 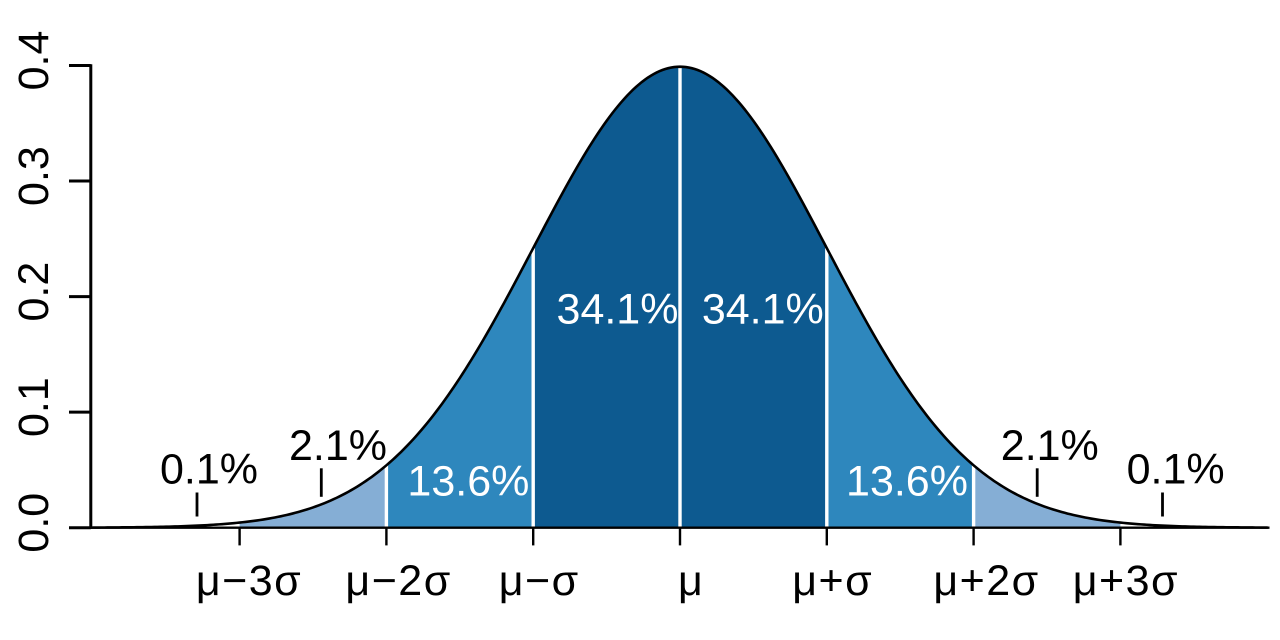 I want to click on svg-text: μ, so click(x=691, y=581).